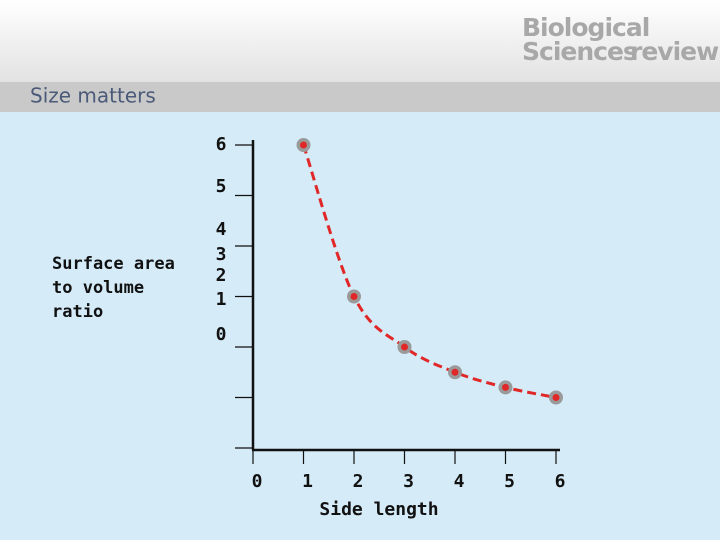 The width and height of the screenshot is (720, 540). I want to click on logo-text: Sciences, so click(579, 51).